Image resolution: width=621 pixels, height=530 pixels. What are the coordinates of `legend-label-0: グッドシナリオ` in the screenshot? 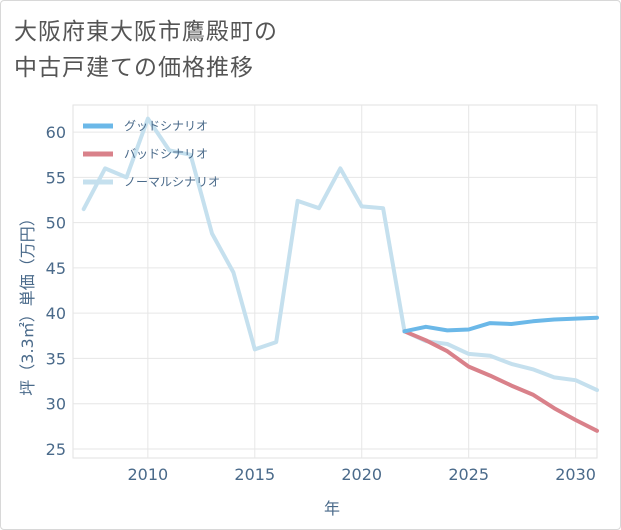 It's located at (166, 126).